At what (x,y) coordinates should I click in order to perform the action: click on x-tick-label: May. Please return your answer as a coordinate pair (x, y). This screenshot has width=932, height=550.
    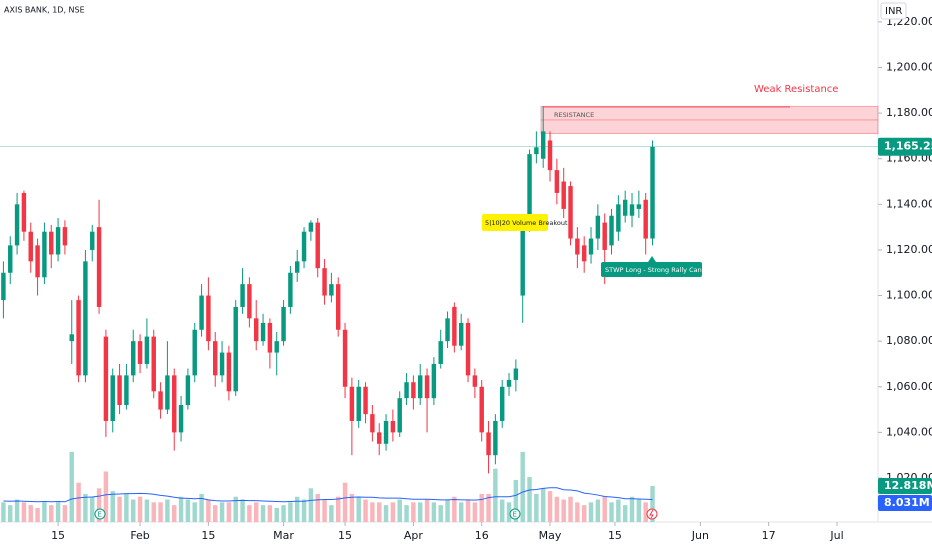
    Looking at the image, I should click on (550, 535).